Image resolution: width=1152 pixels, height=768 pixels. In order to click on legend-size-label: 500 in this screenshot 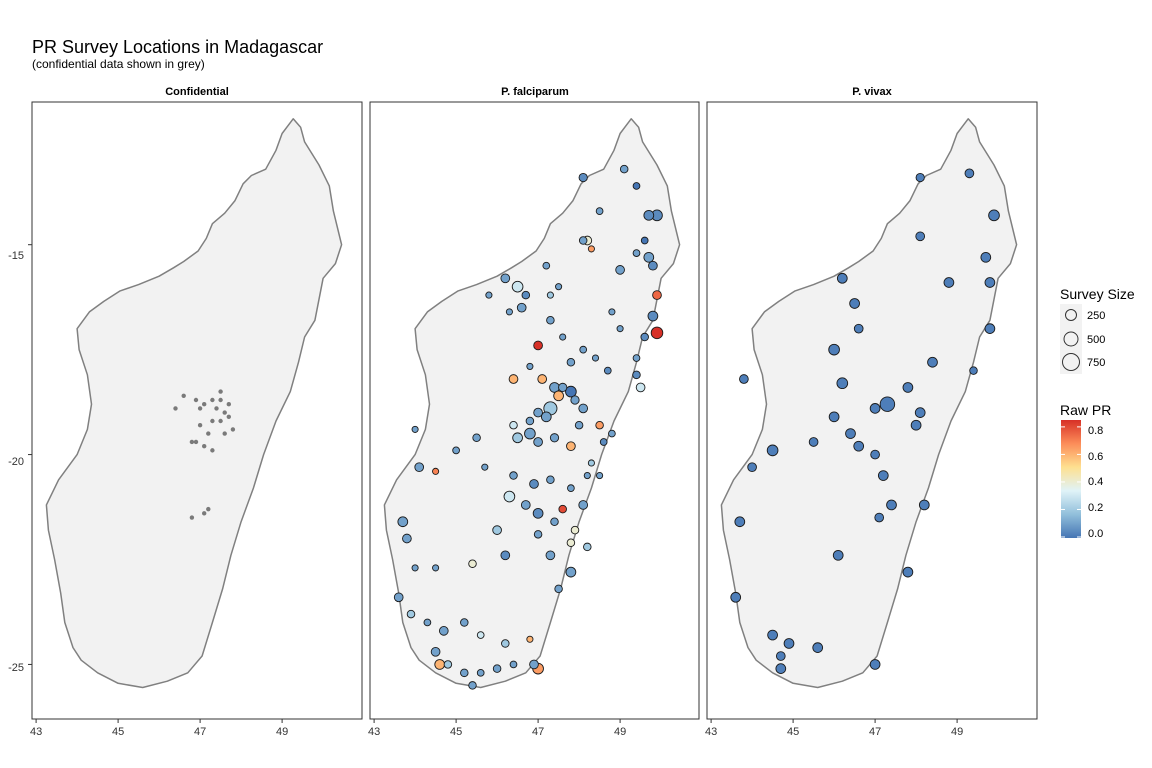, I will do `click(1096, 340)`.